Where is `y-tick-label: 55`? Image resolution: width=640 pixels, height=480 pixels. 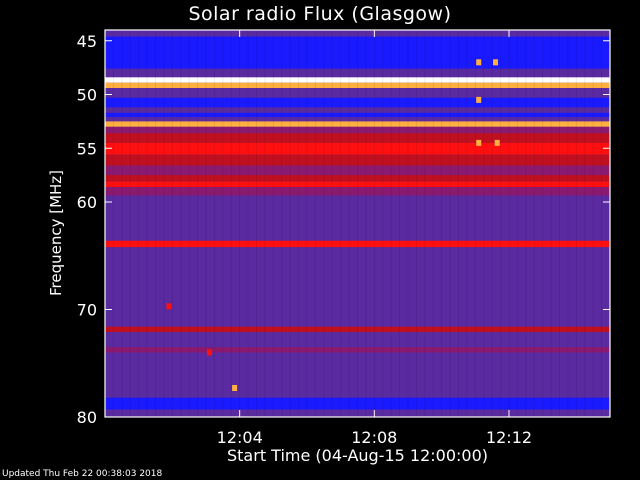 y-tick-label: 55 is located at coordinates (87, 148).